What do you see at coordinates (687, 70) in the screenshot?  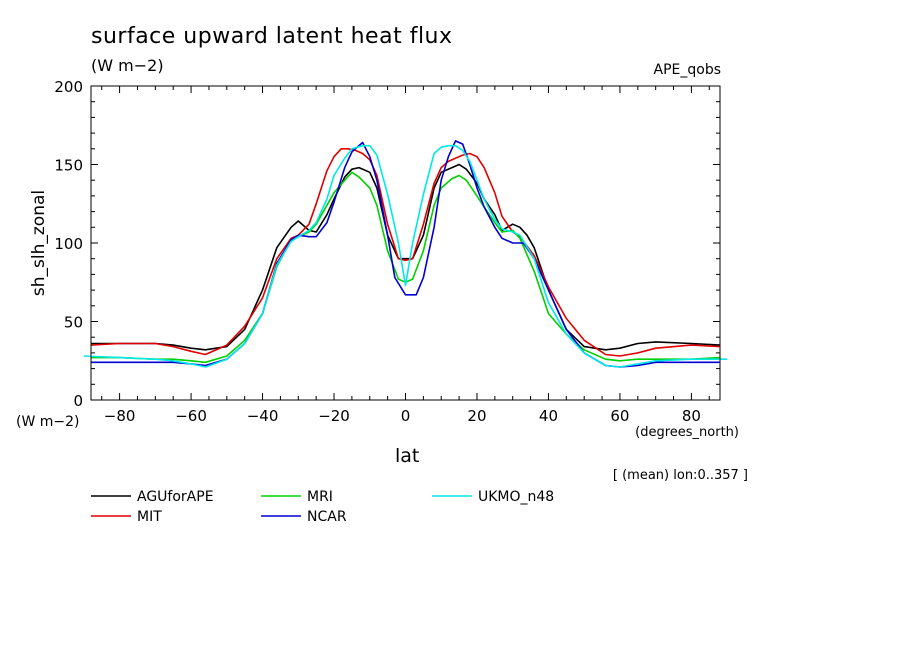 I see `experiment-label: APE_qobs` at bounding box center [687, 70].